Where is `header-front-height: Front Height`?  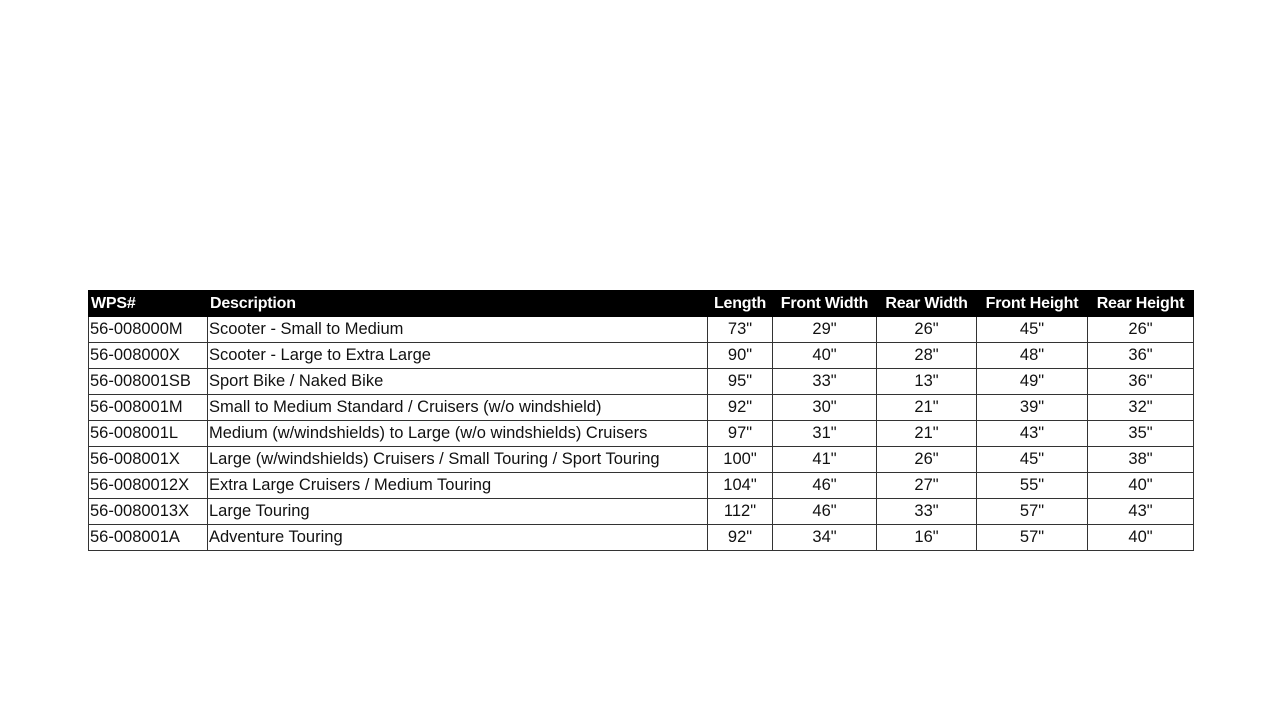 header-front-height: Front Height is located at coordinates (1032, 303).